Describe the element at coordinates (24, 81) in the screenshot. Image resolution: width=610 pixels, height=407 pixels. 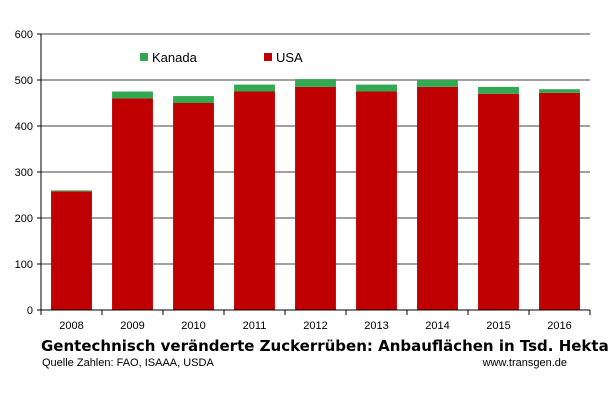
I see `y-tick-label-500: 500` at that location.